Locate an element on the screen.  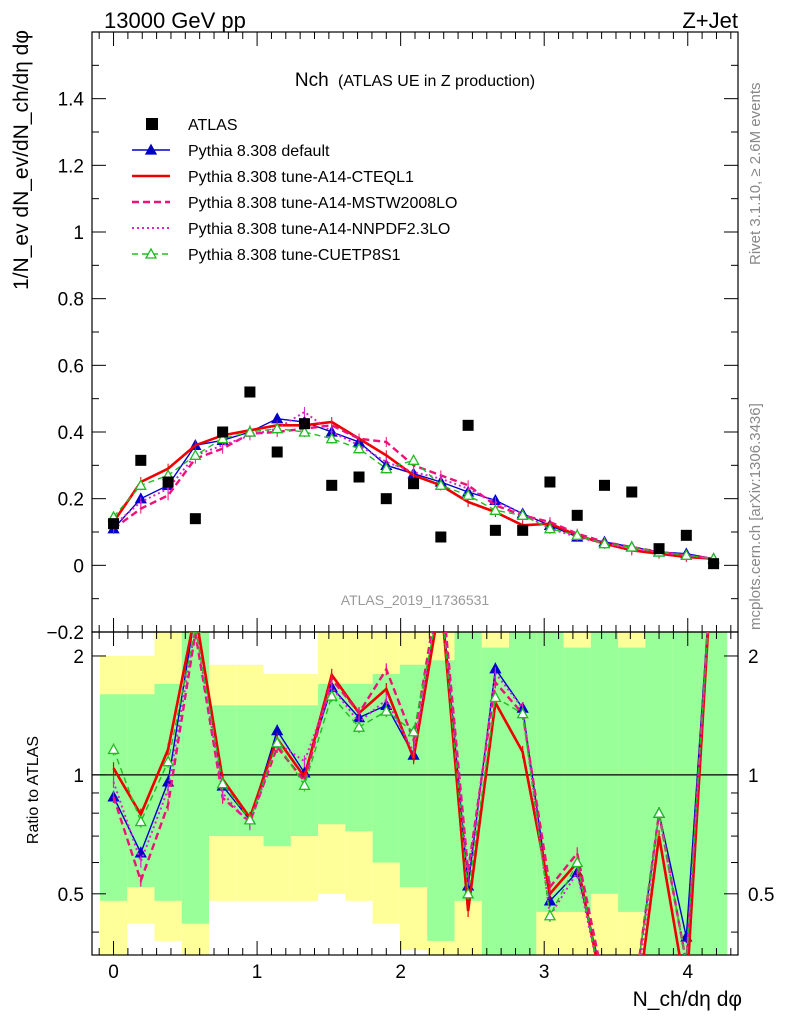
y-tick-label-main: 0.4 is located at coordinates (71, 433).